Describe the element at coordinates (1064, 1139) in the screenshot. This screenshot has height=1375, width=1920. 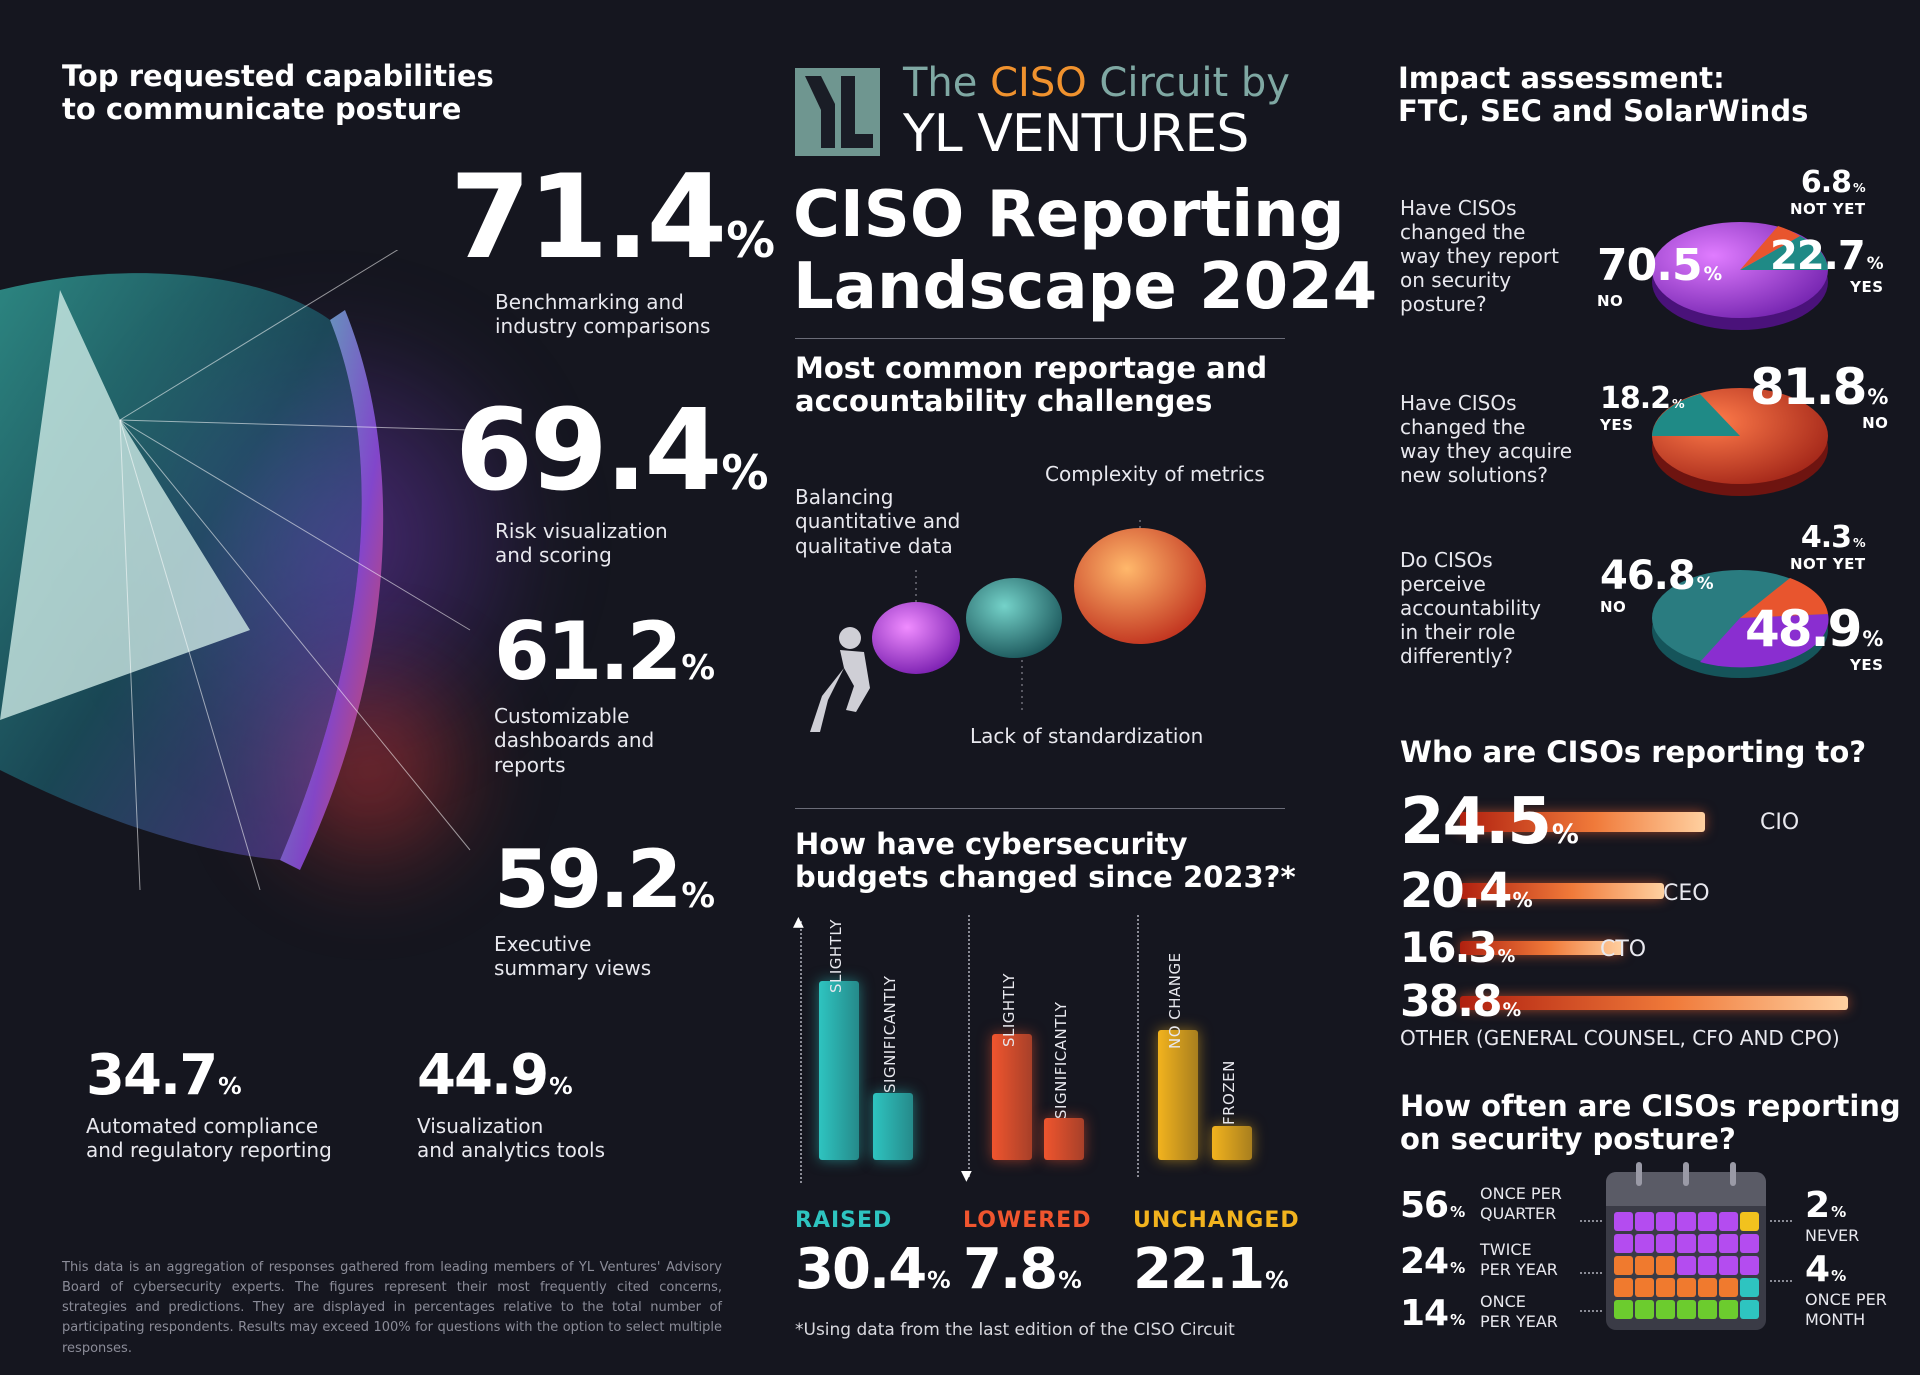
I see `budget-bar-lowered-significantly` at that location.